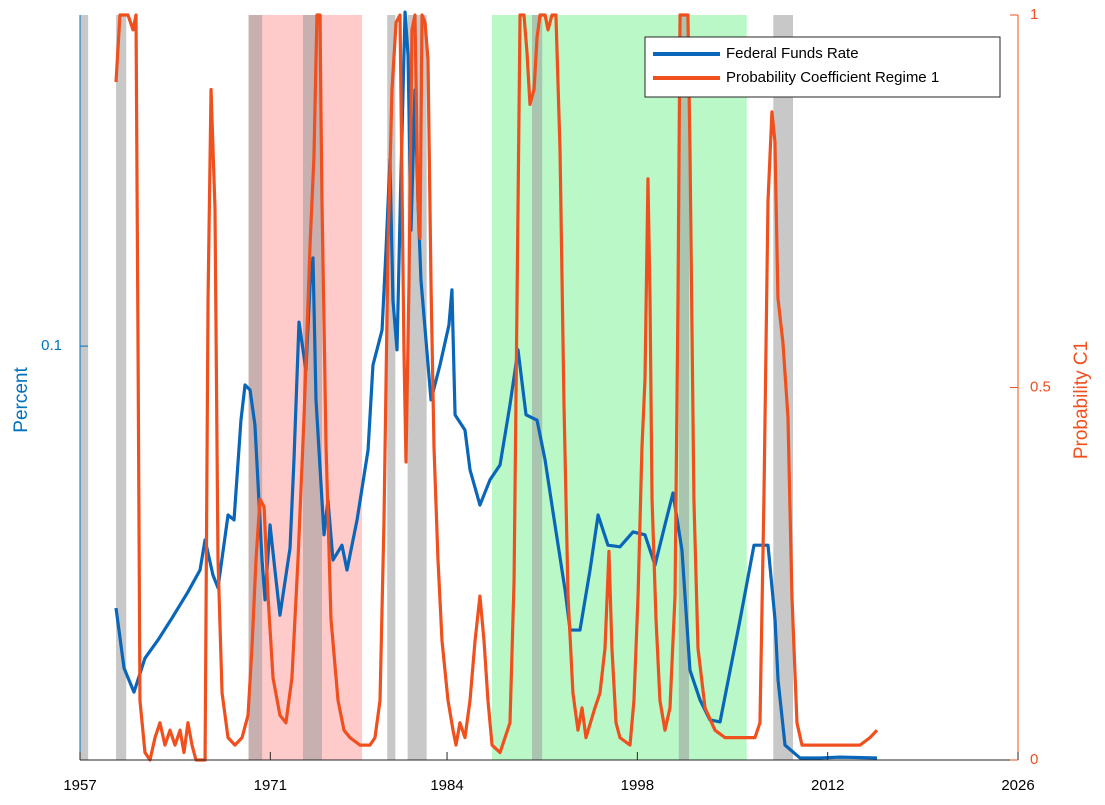  I want to click on legend-label: Federal Funds Rate, so click(792, 53).